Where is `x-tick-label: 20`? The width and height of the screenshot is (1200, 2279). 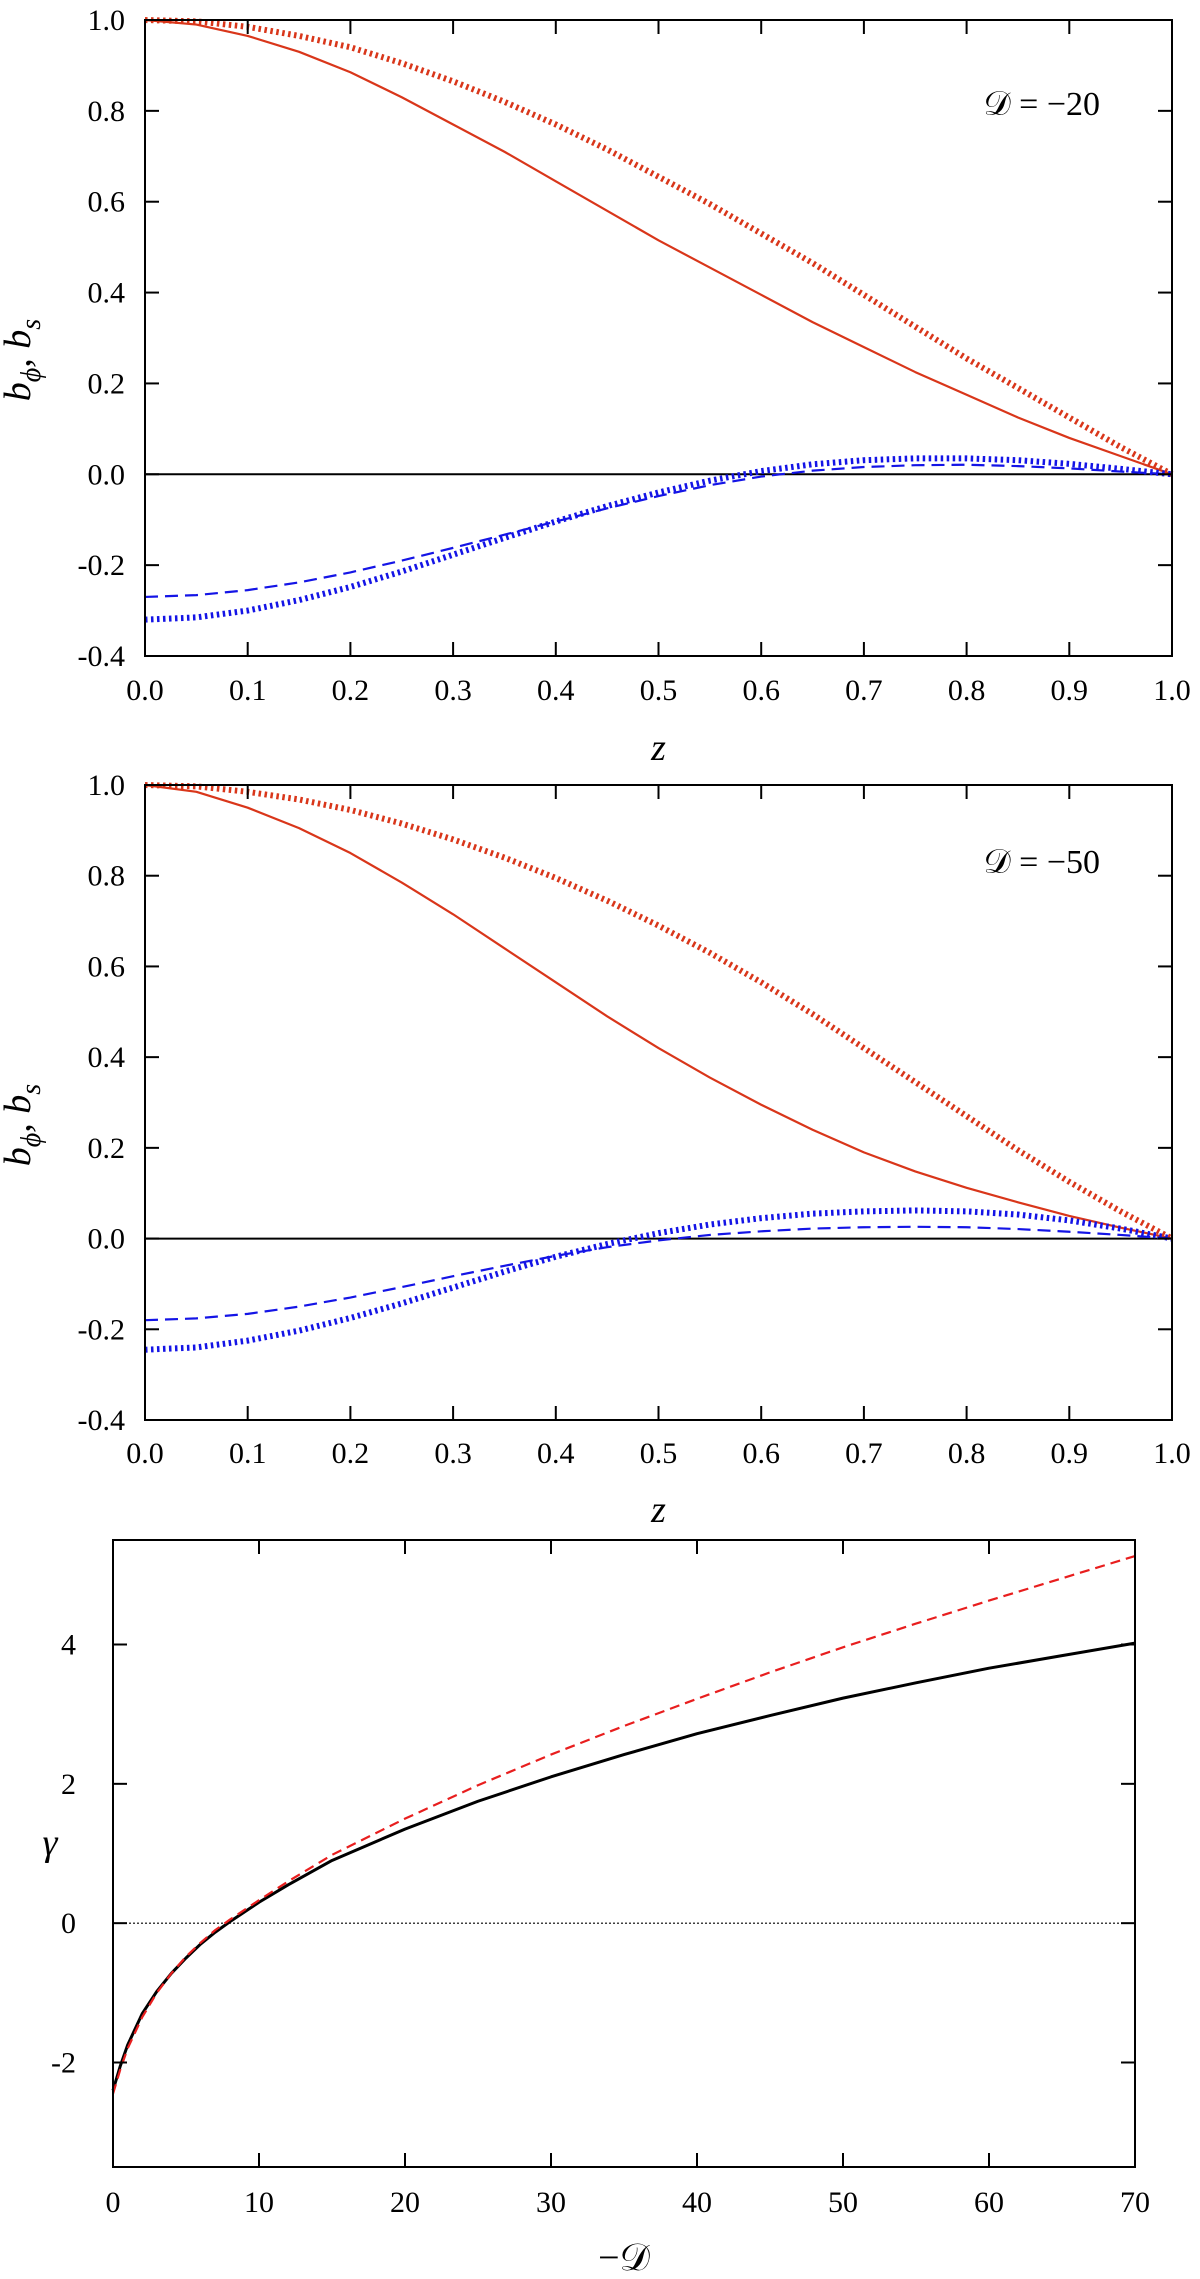
x-tick-label: 20 is located at coordinates (405, 2202).